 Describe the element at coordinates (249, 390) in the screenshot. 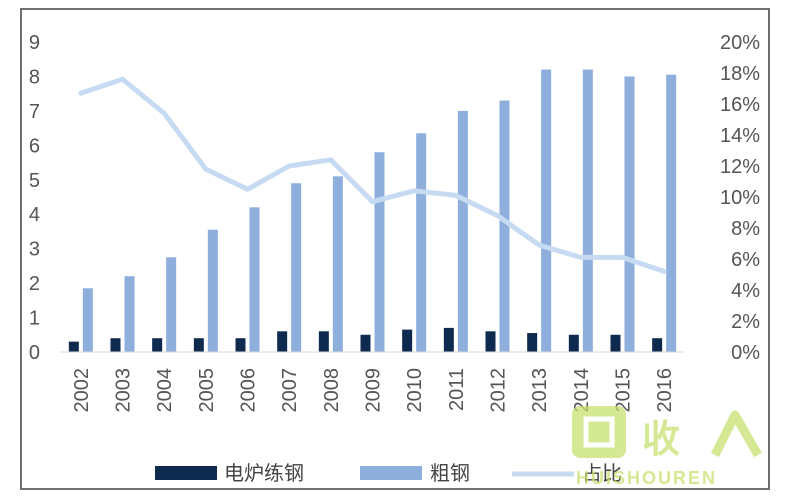

I see `x-tick-label: 2006` at that location.